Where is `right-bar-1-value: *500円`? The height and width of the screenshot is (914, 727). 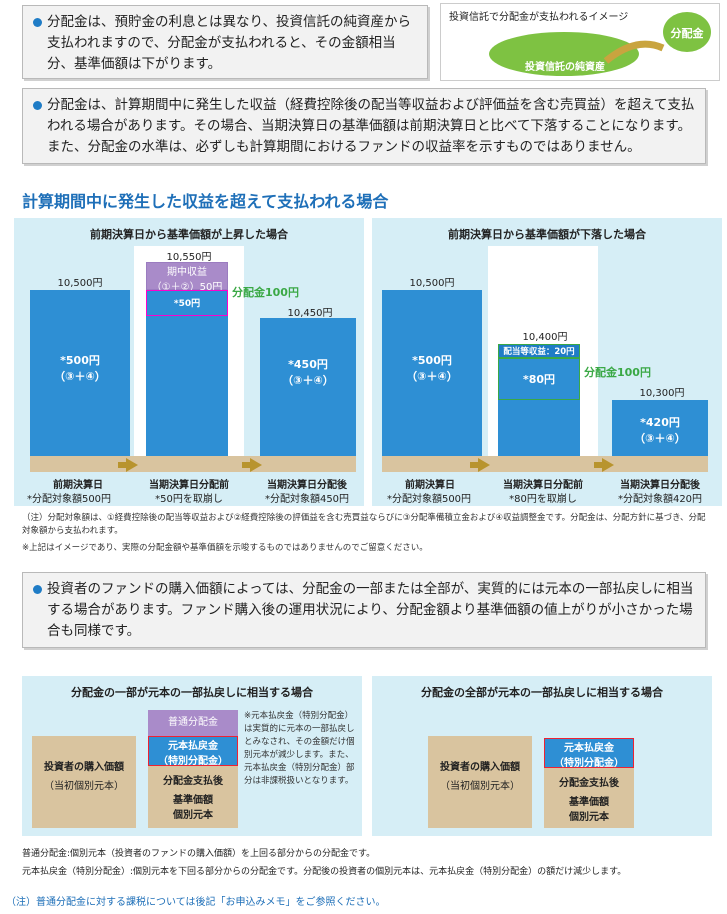
right-bar-1-value: *500円 is located at coordinates (432, 360).